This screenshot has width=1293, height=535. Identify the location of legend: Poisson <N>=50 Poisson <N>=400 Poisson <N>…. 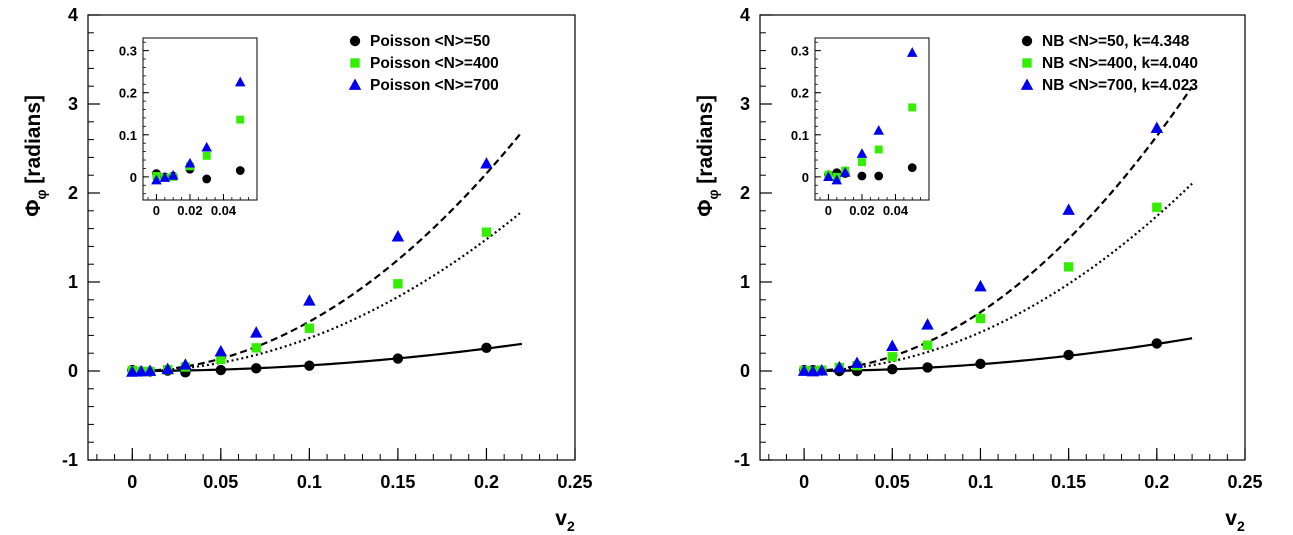
(423, 63).